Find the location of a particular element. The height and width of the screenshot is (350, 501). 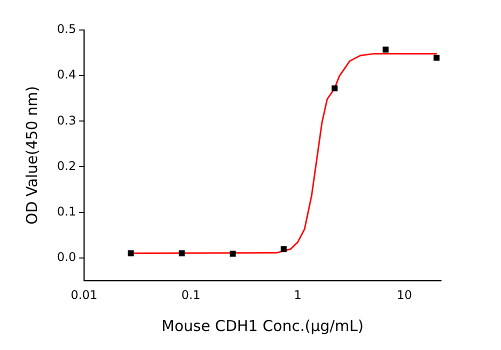

x-tick-label: 10 is located at coordinates (404, 295).